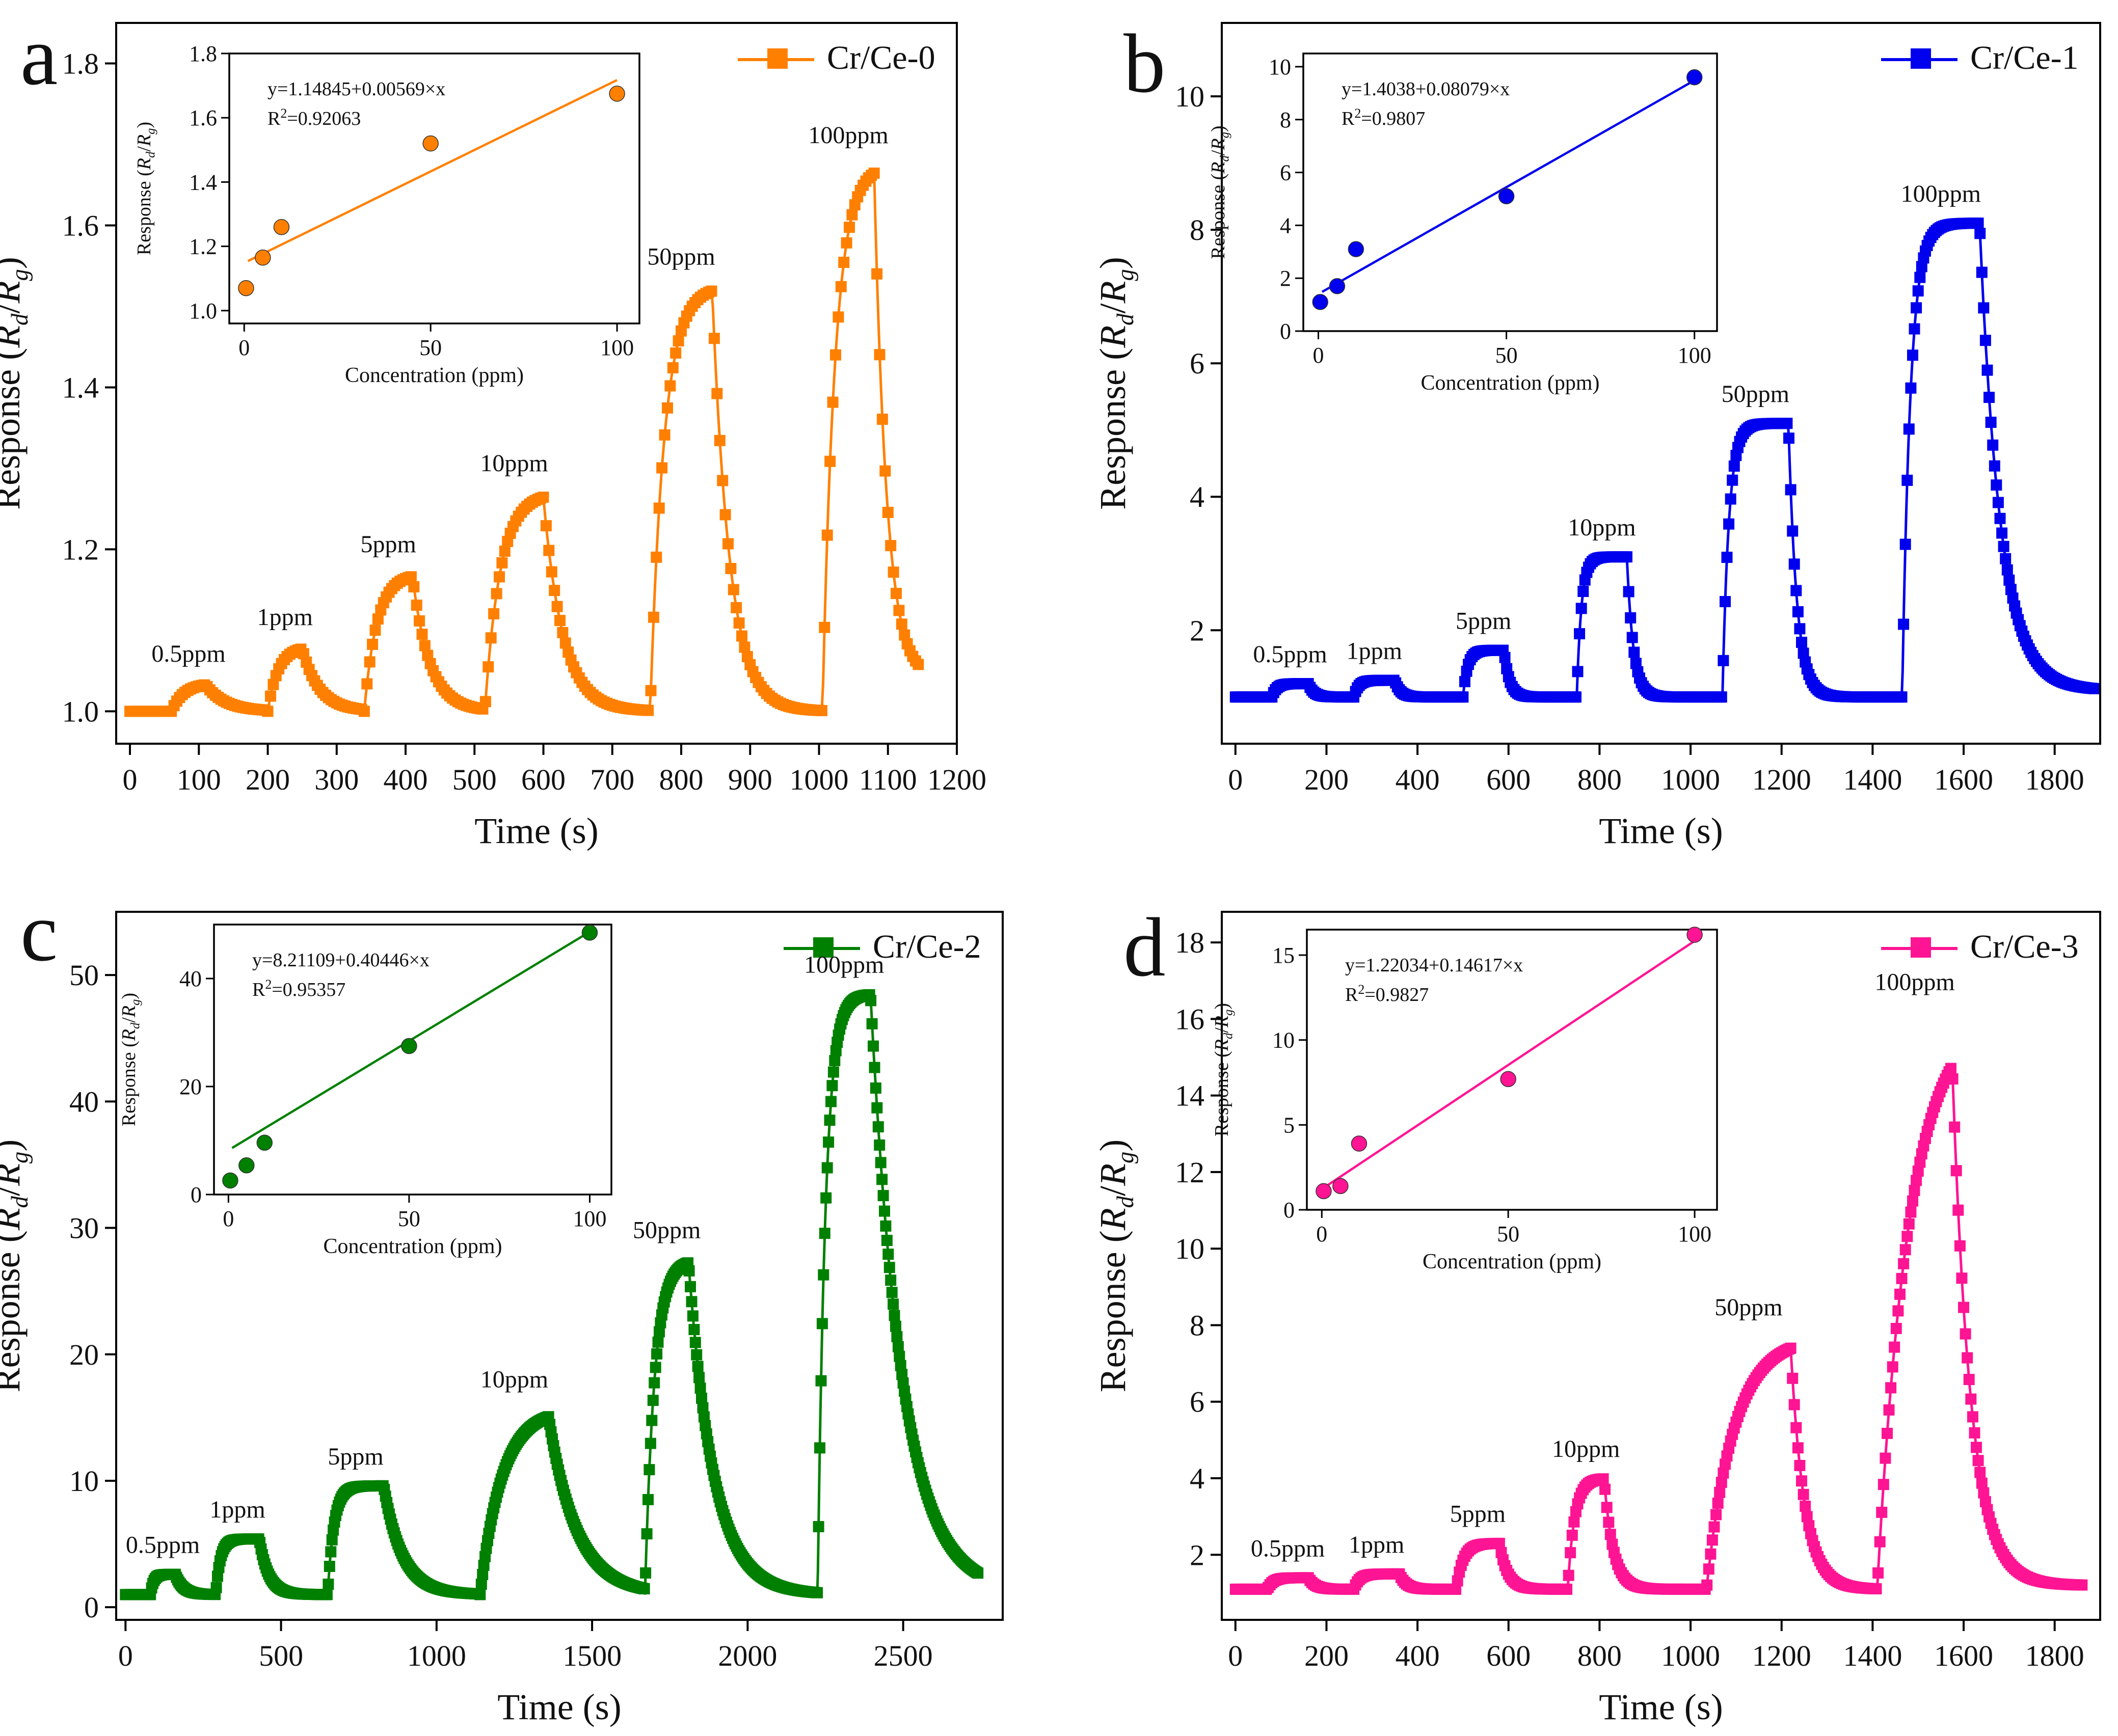  Describe the element at coordinates (1781, 1655) in the screenshot. I see `x-tick-label: 1200` at that location.